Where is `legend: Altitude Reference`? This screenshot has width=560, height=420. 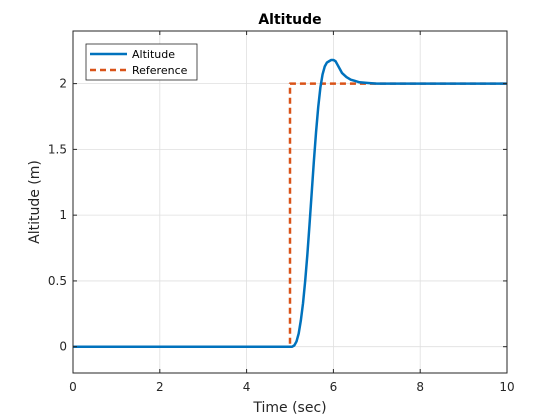 legend: Altitude Reference is located at coordinates (141, 62).